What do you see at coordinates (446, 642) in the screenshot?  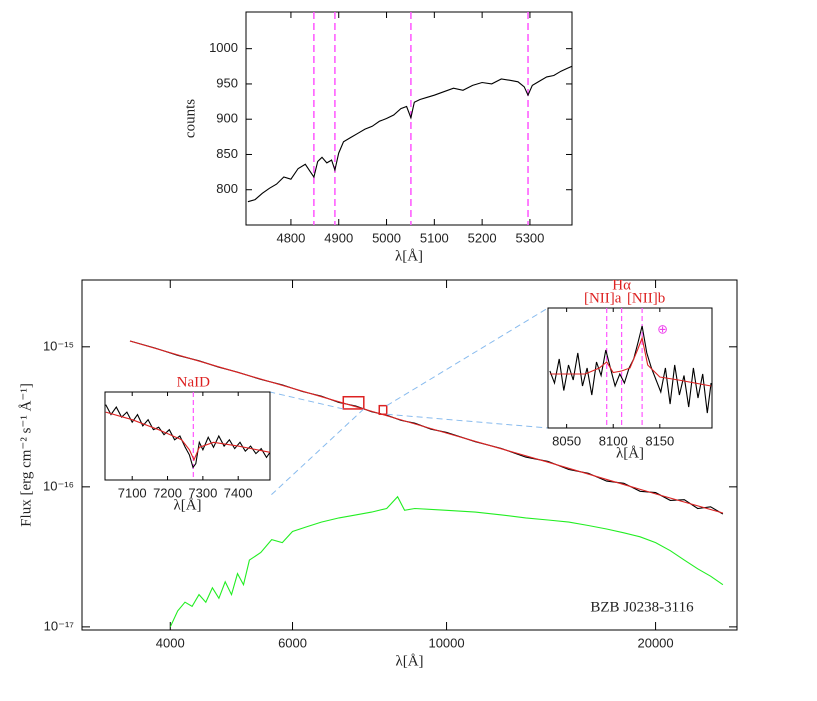 I see `x-tick-label: 10000` at bounding box center [446, 642].